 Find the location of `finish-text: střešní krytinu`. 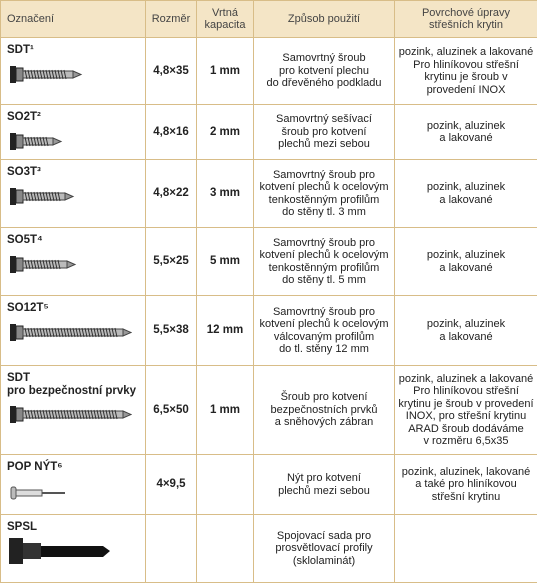

finish-text: střešní krytinu is located at coordinates (466, 496).